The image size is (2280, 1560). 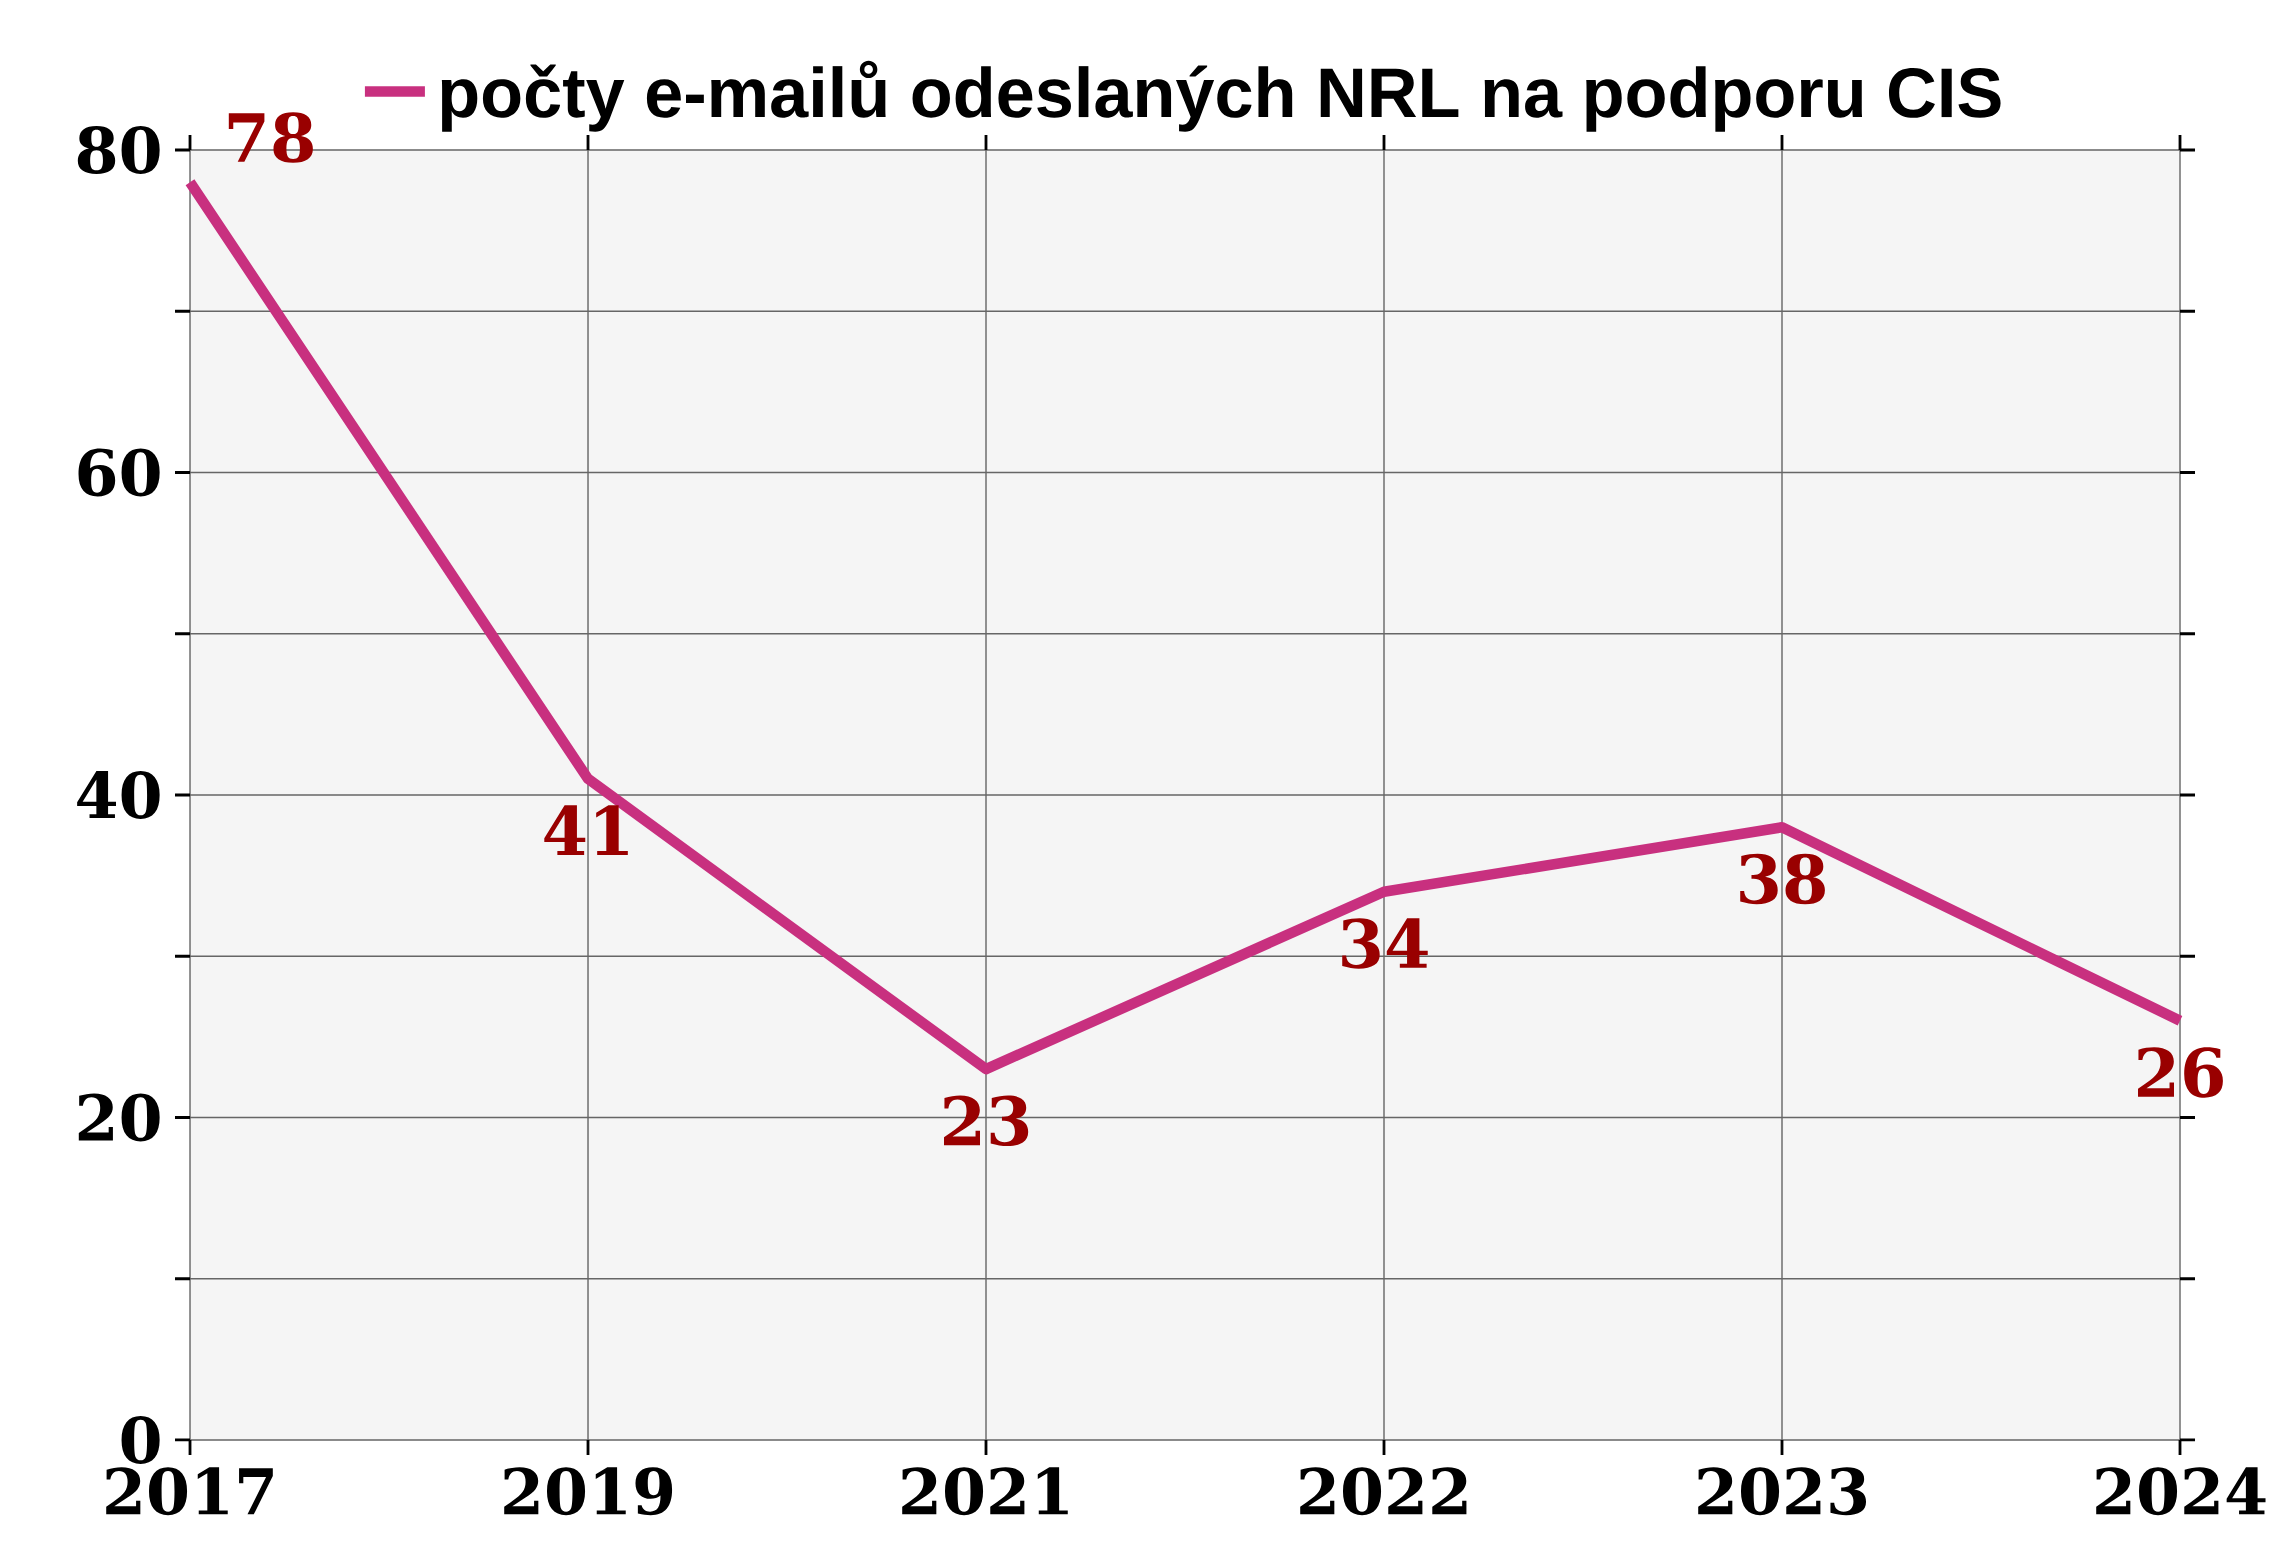 I want to click on data-label: 41, so click(x=586, y=830).